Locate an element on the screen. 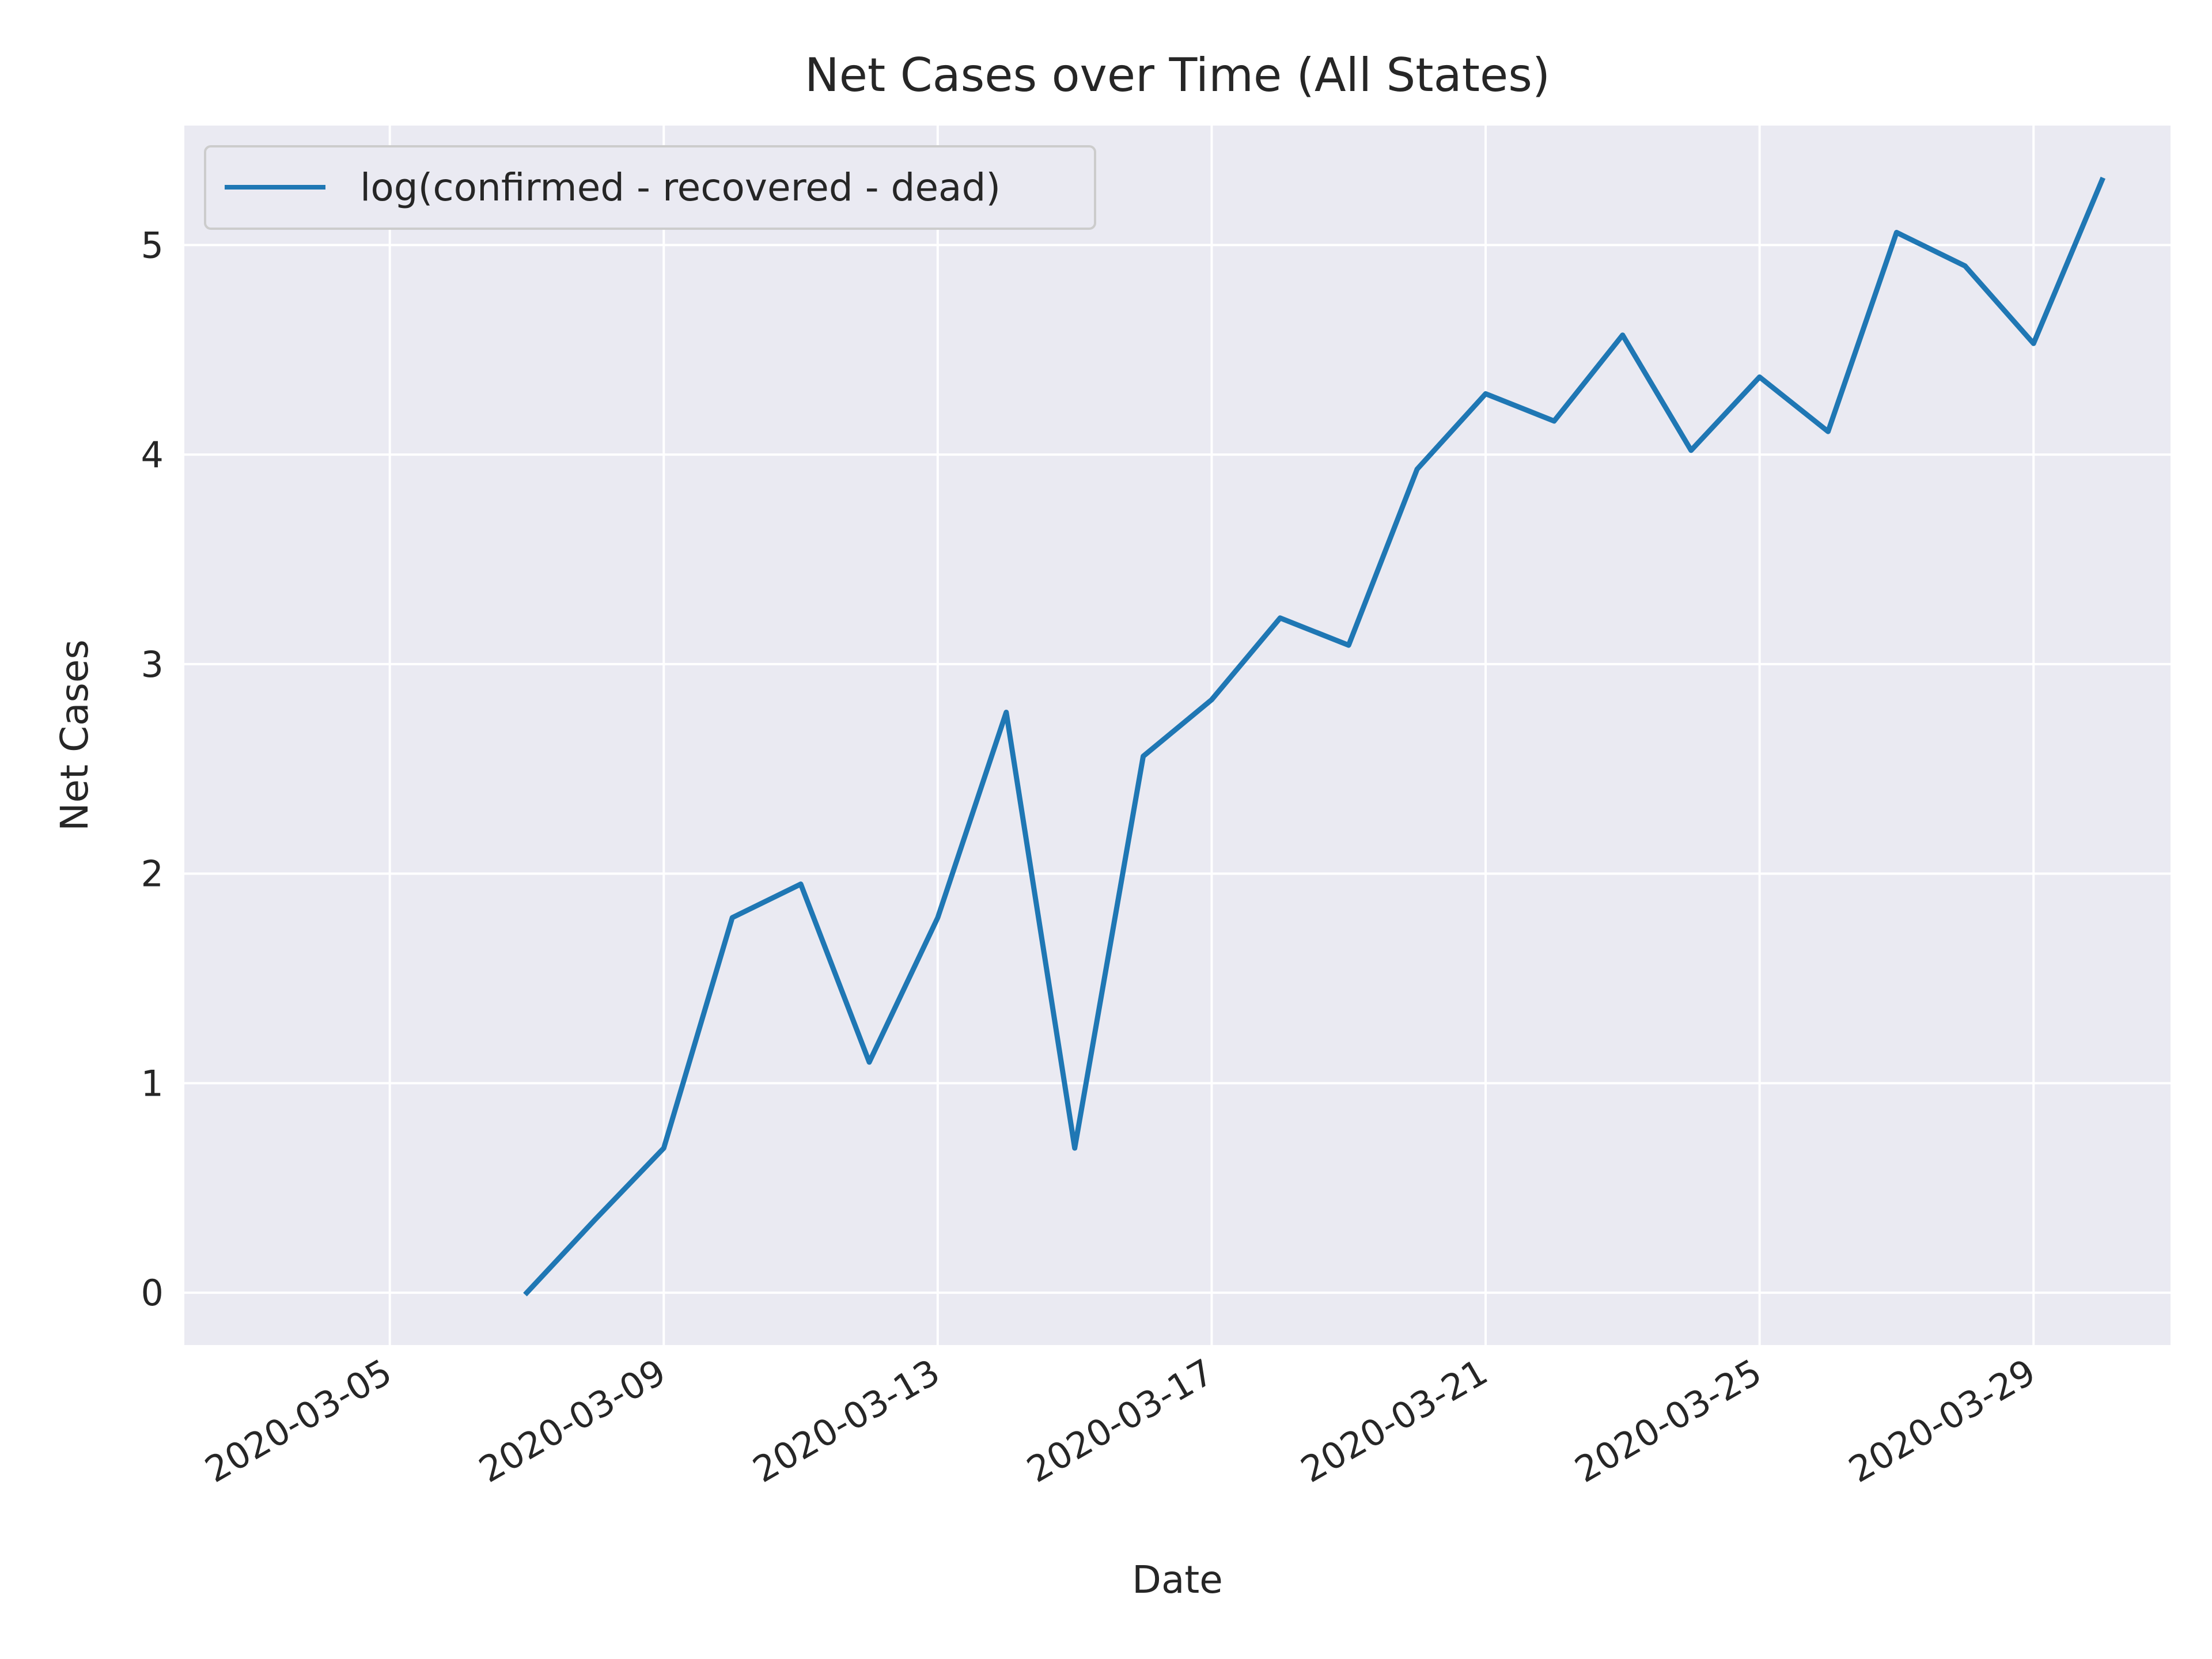 The image size is (2212, 1659). x-tick-label: 2020-03-29 is located at coordinates (1942, 1421).